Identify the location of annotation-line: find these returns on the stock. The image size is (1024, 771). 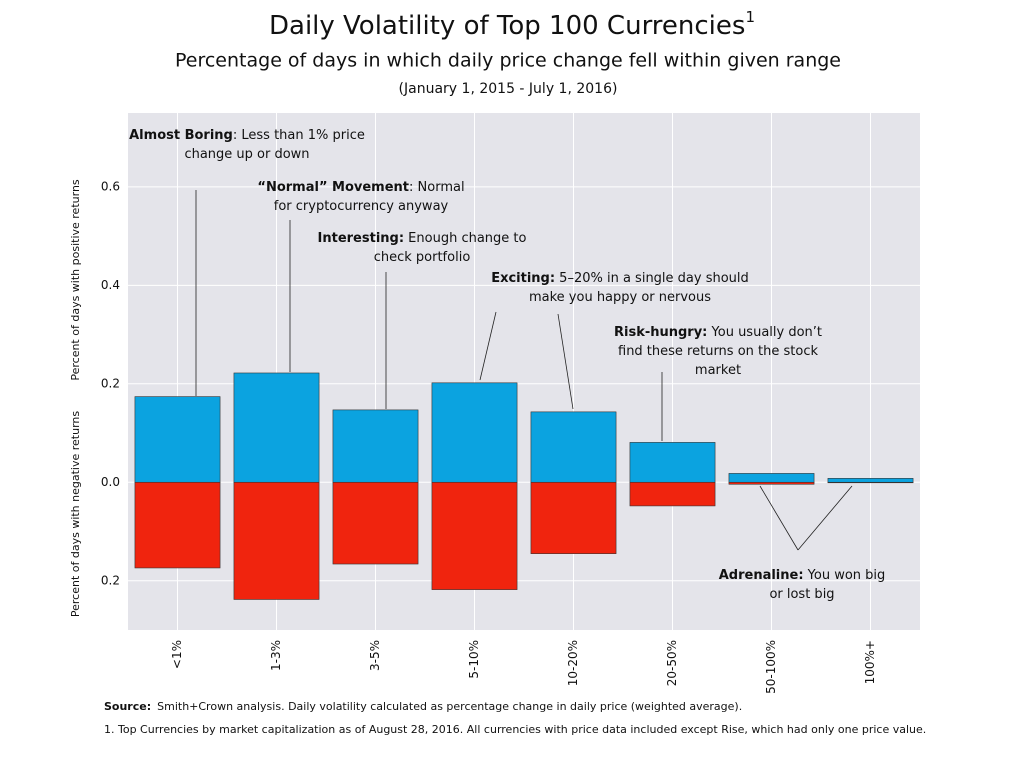
(718, 351).